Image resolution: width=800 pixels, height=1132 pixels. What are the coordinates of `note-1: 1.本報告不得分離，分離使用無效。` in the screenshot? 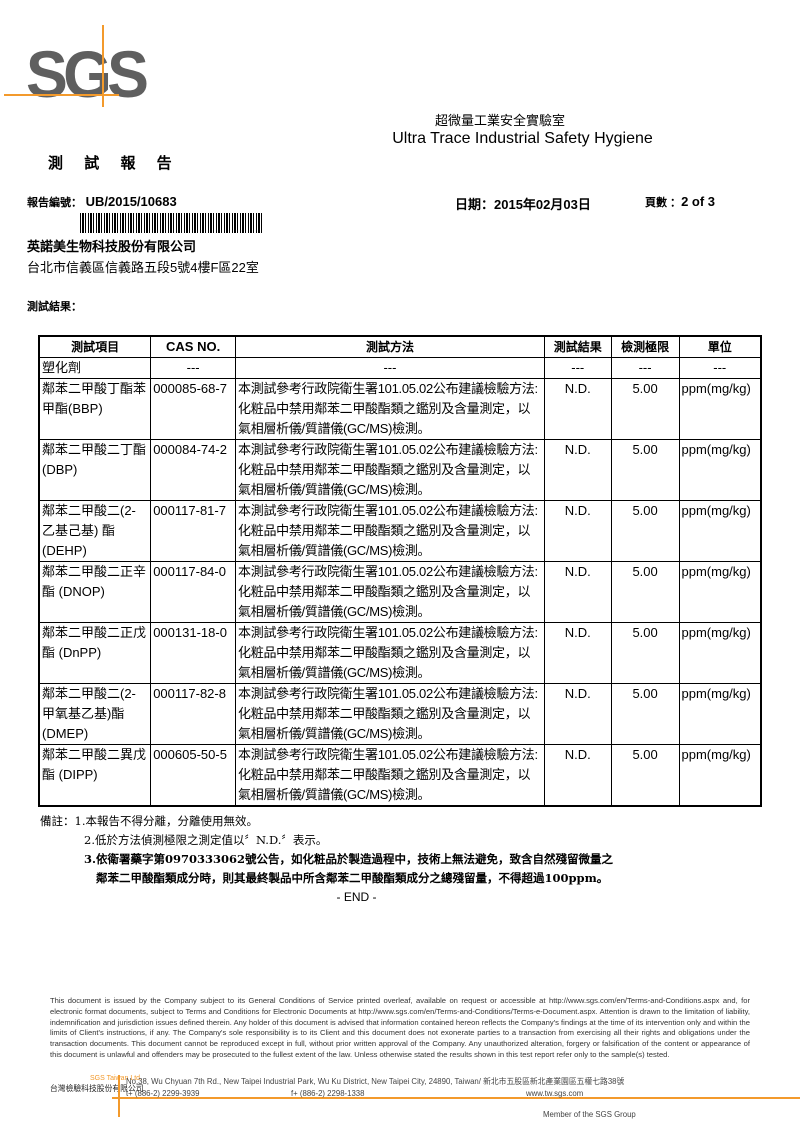 It's located at (166, 821).